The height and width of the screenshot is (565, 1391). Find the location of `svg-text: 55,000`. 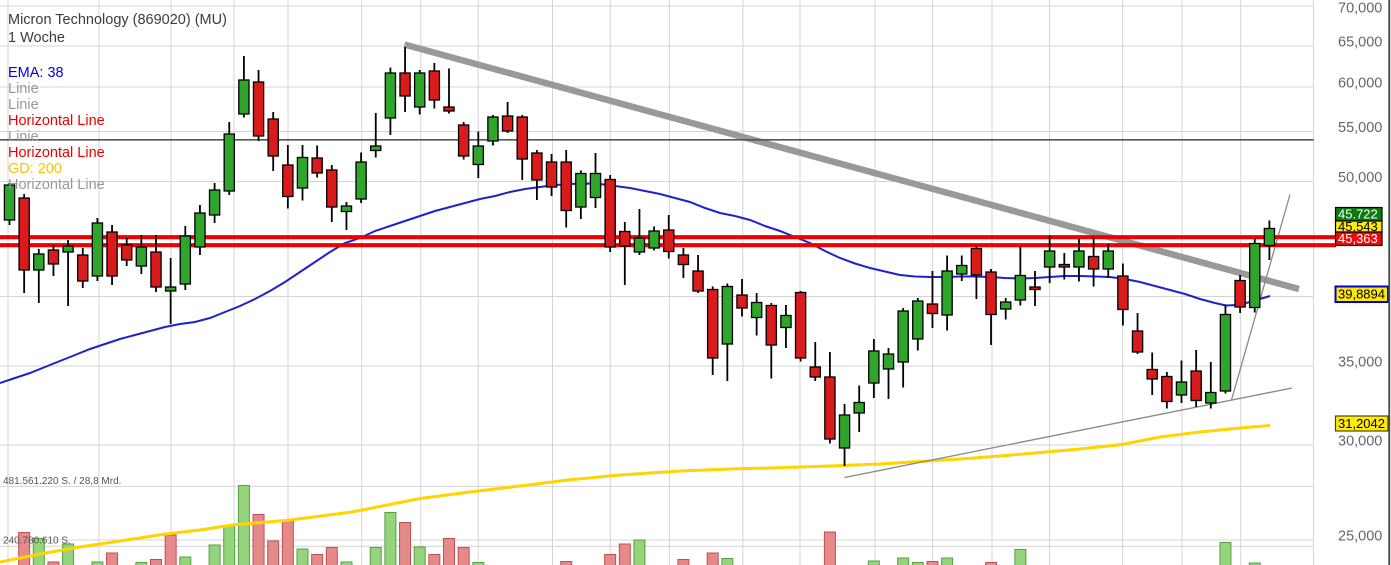

svg-text: 55,000 is located at coordinates (1360, 128).